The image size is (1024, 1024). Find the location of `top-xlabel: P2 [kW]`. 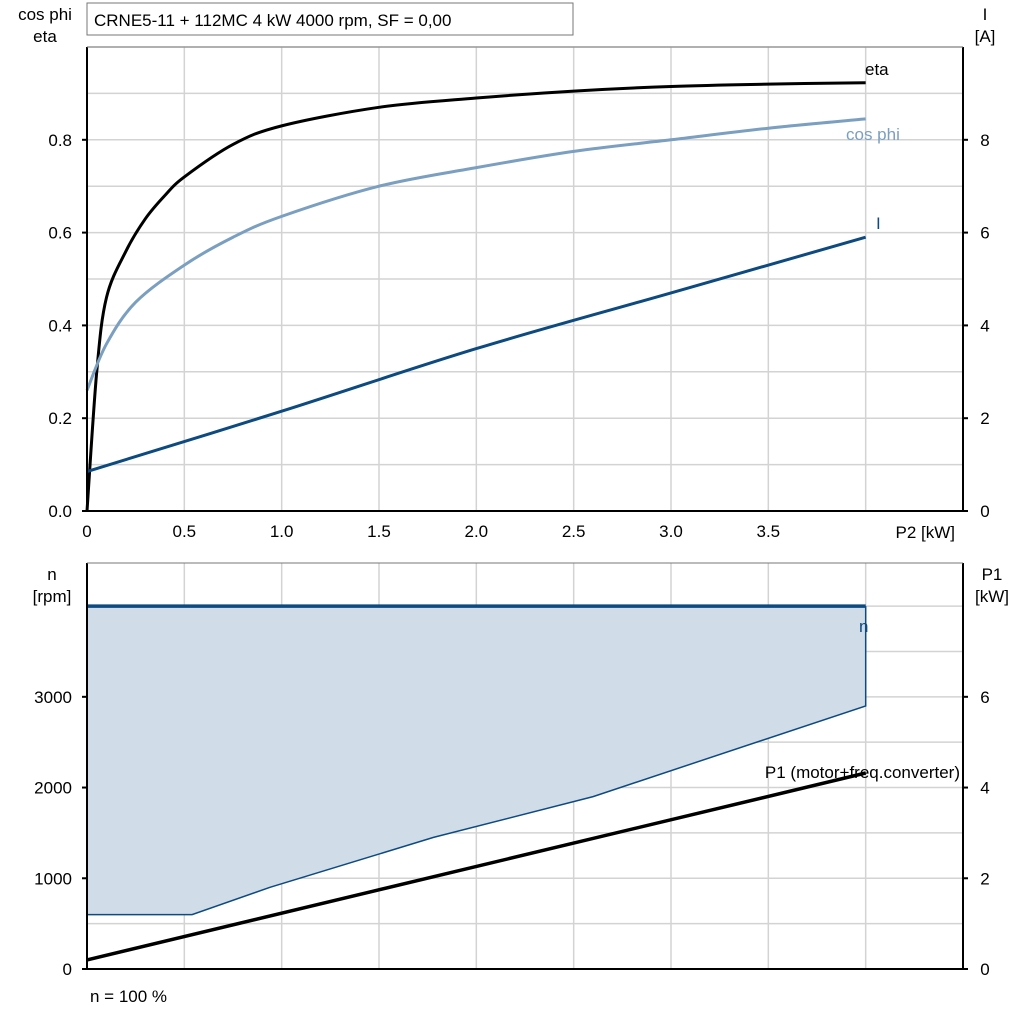

top-xlabel: P2 [kW] is located at coordinates (925, 532).